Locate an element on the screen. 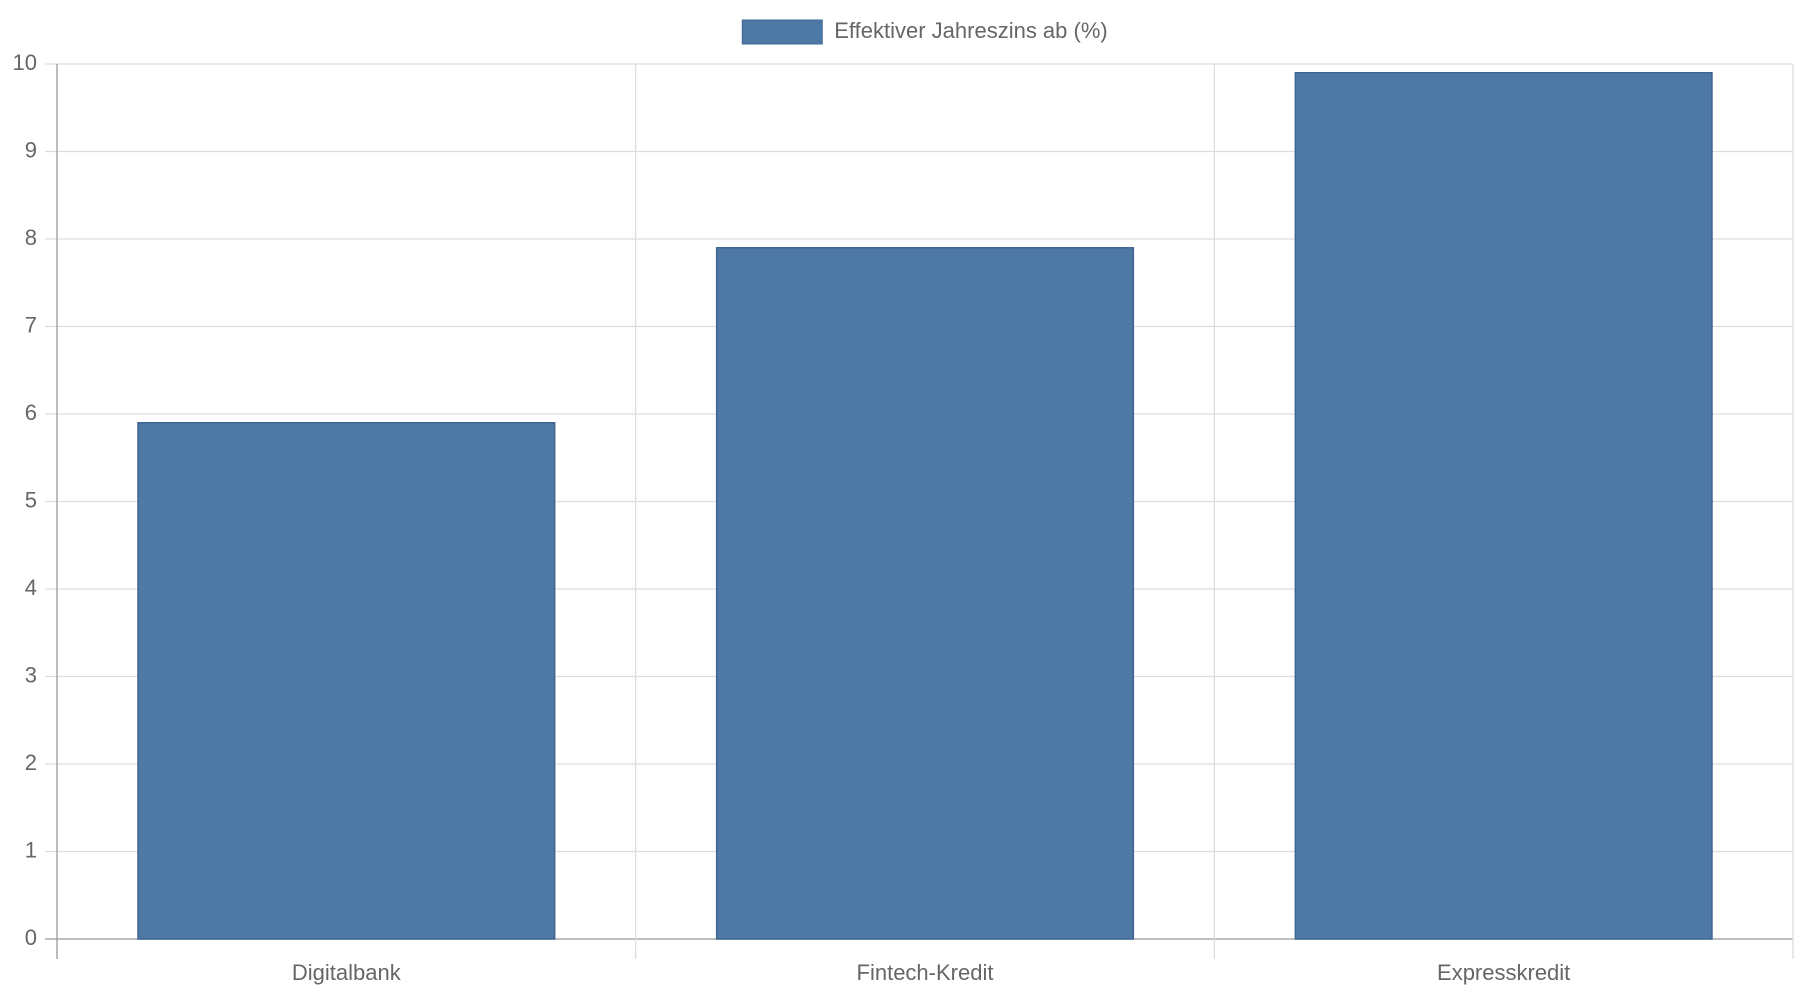  legend-label: Effektiver Jahreszins ab (%) is located at coordinates (970, 30).